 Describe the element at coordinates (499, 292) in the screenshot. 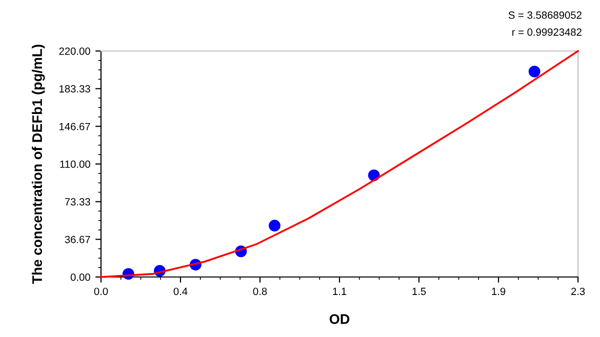

I see `x-tick-label: 1.9` at that location.